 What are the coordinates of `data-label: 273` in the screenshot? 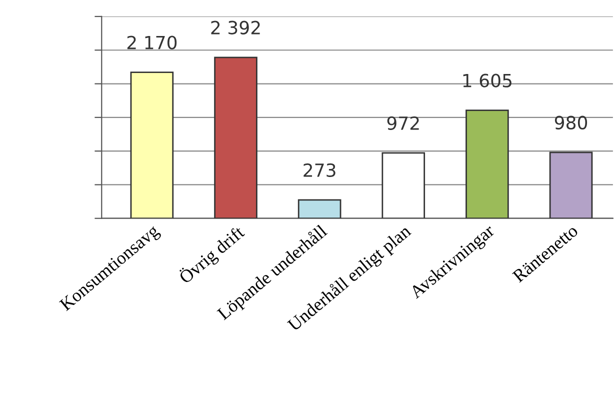 It's located at (320, 170).